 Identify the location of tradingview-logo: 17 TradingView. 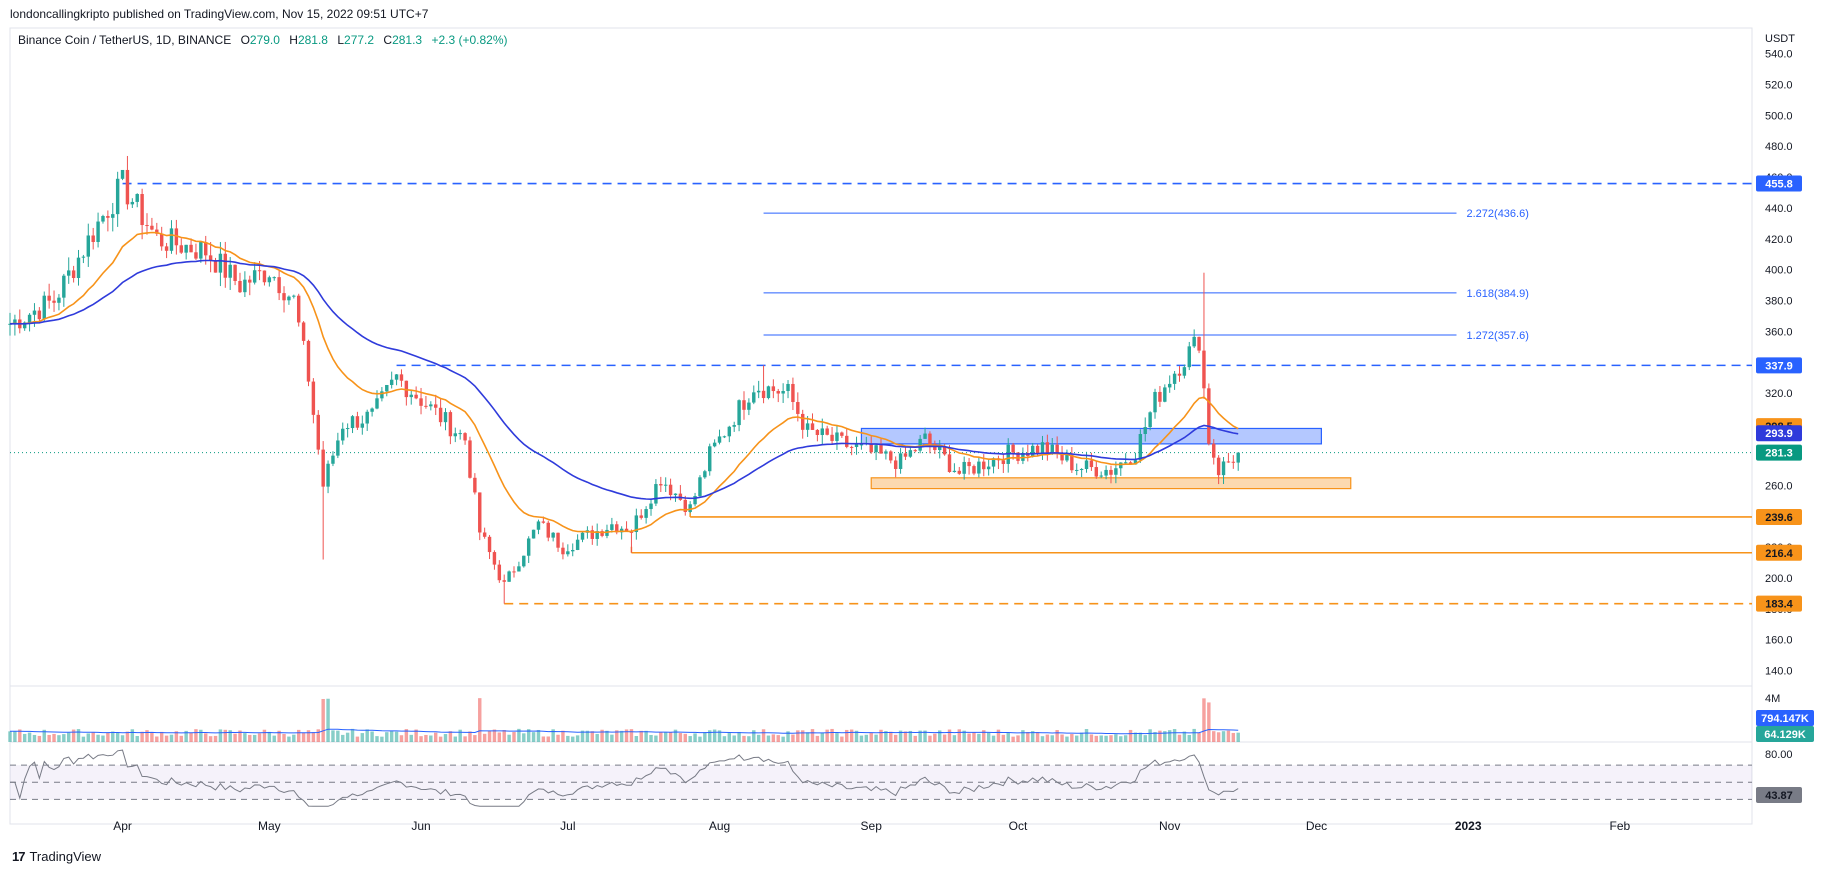
(56, 856).